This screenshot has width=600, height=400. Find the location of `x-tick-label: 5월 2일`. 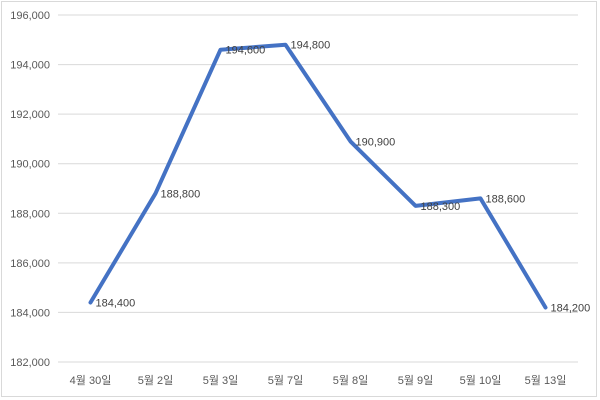

x-tick-label: 5월 2일 is located at coordinates (156, 380).